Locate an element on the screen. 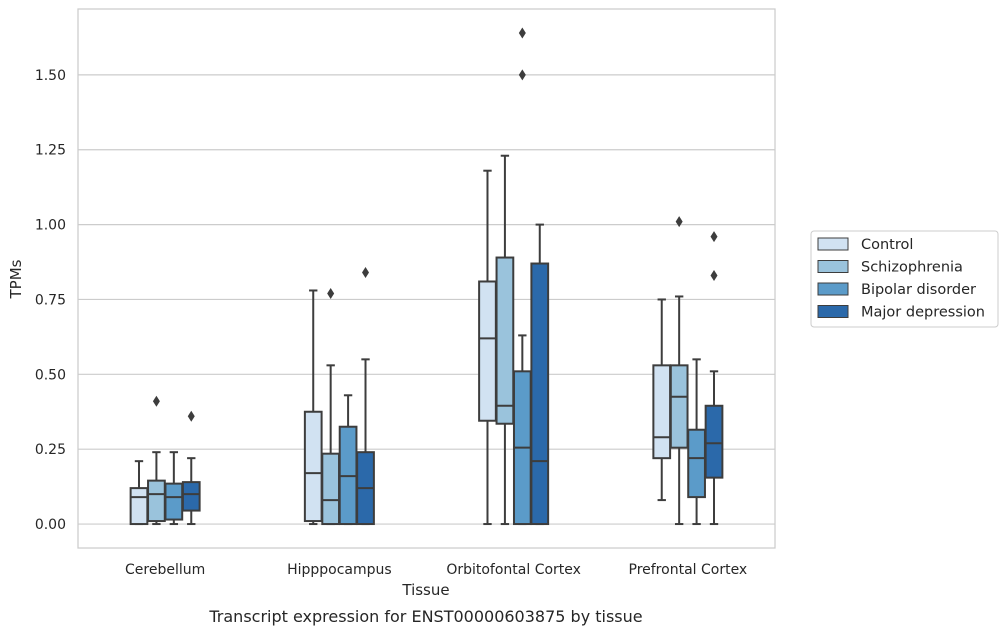 This screenshot has height=634, width=1007. x-tick-label: Hipppocampus is located at coordinates (339, 570).